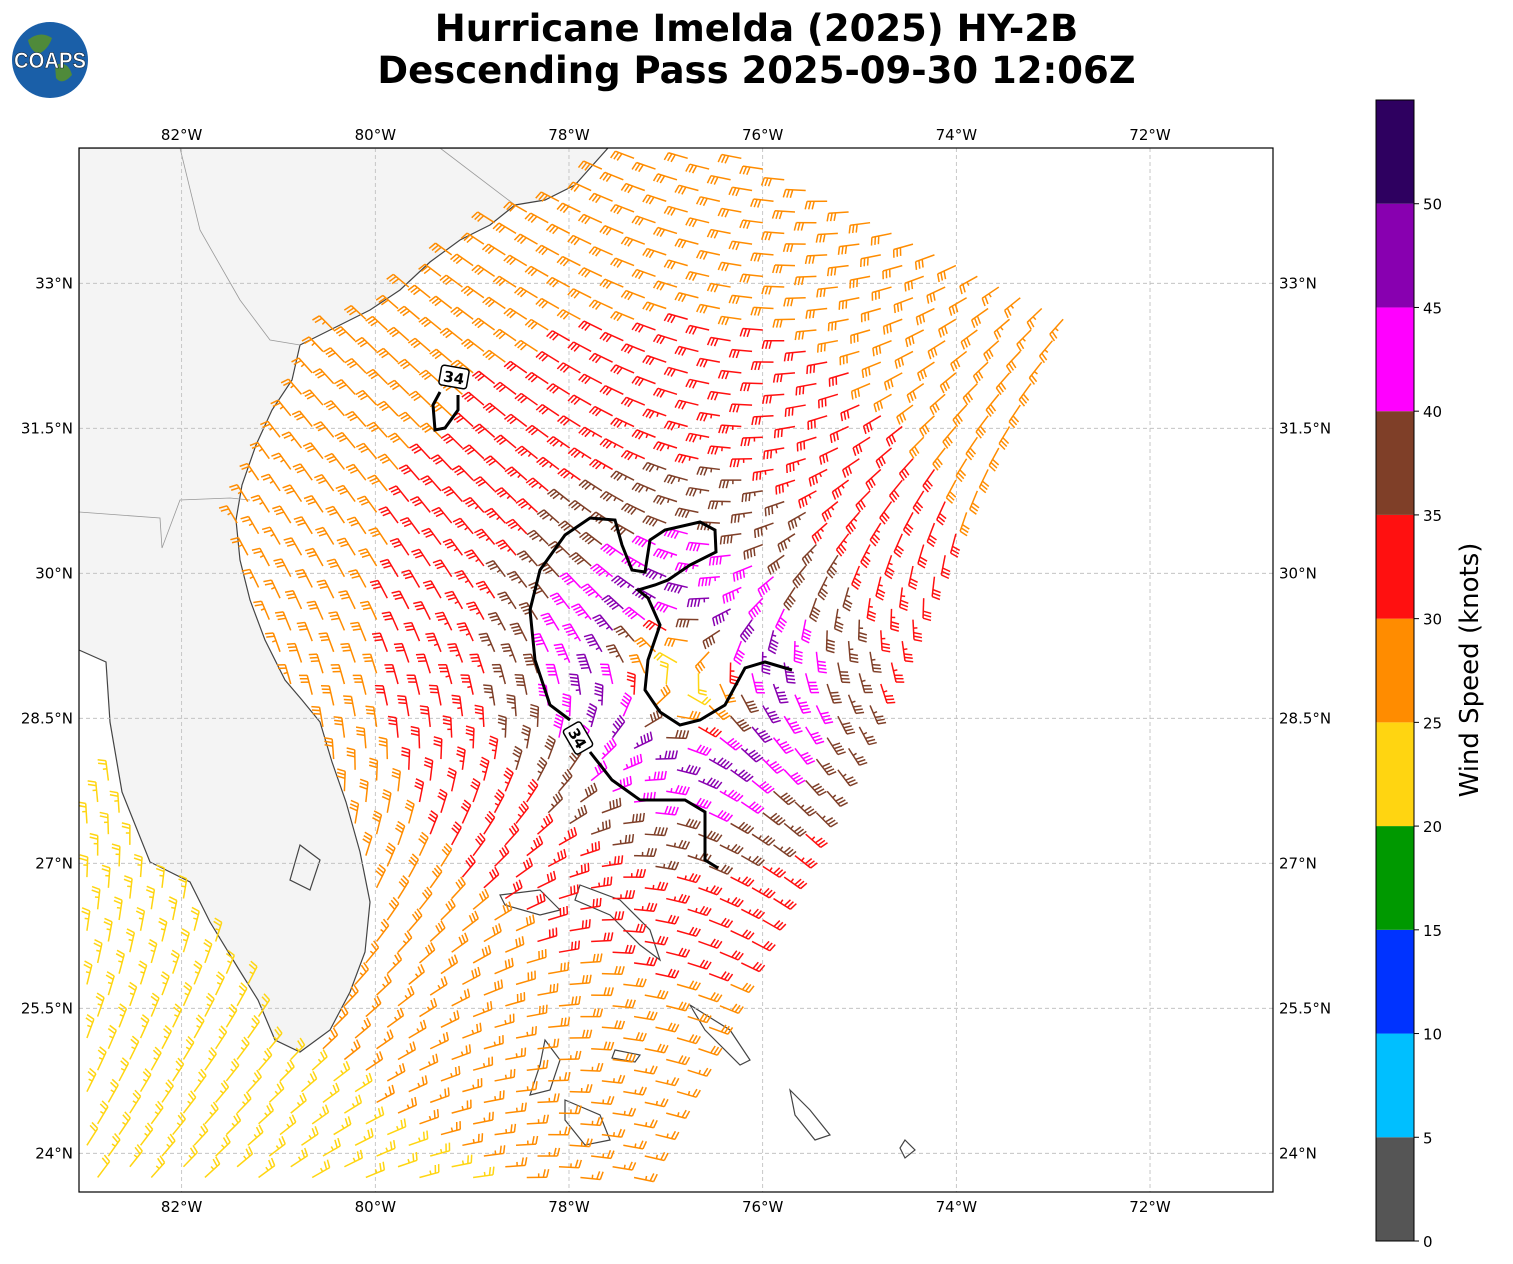 The image size is (1513, 1264). What do you see at coordinates (1432, 1035) in the screenshot?
I see `colorbar-tick: 10` at bounding box center [1432, 1035].